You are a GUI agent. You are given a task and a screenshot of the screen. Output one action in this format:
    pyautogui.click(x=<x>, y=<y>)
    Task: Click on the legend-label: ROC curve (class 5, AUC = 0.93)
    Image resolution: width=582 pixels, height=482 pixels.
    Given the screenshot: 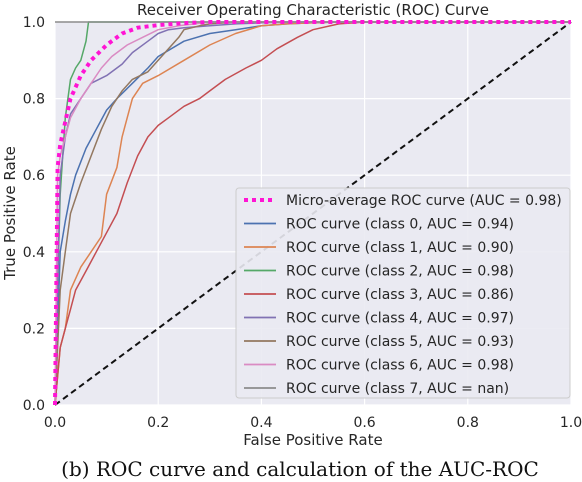 What is the action you would take?
    pyautogui.click(x=400, y=342)
    